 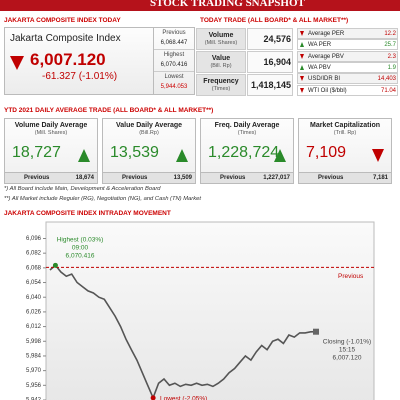 I want to click on y-tick-label: 6,054, so click(x=34, y=283).